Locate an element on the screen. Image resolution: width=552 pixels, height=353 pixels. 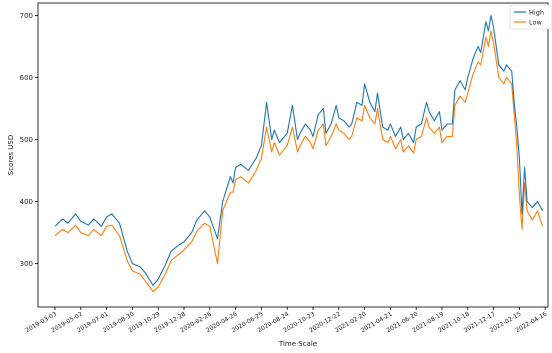
y-tick-label: 400 is located at coordinates (26, 202).